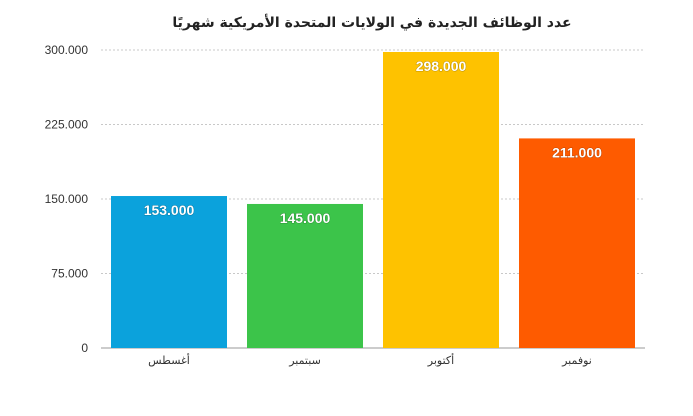  What do you see at coordinates (67, 125) in the screenshot?
I see `y-tick-label: 225.000` at bounding box center [67, 125].